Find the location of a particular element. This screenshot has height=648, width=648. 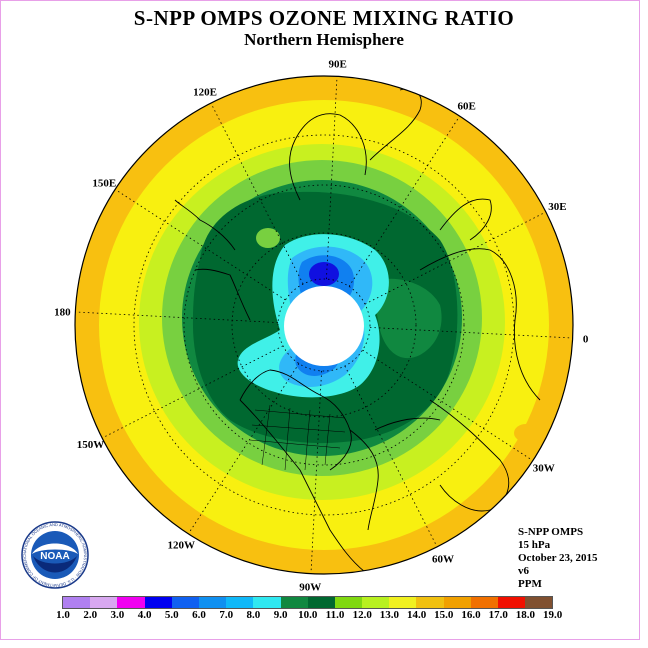

colorbar-label: 14.0 is located at coordinates (416, 615).